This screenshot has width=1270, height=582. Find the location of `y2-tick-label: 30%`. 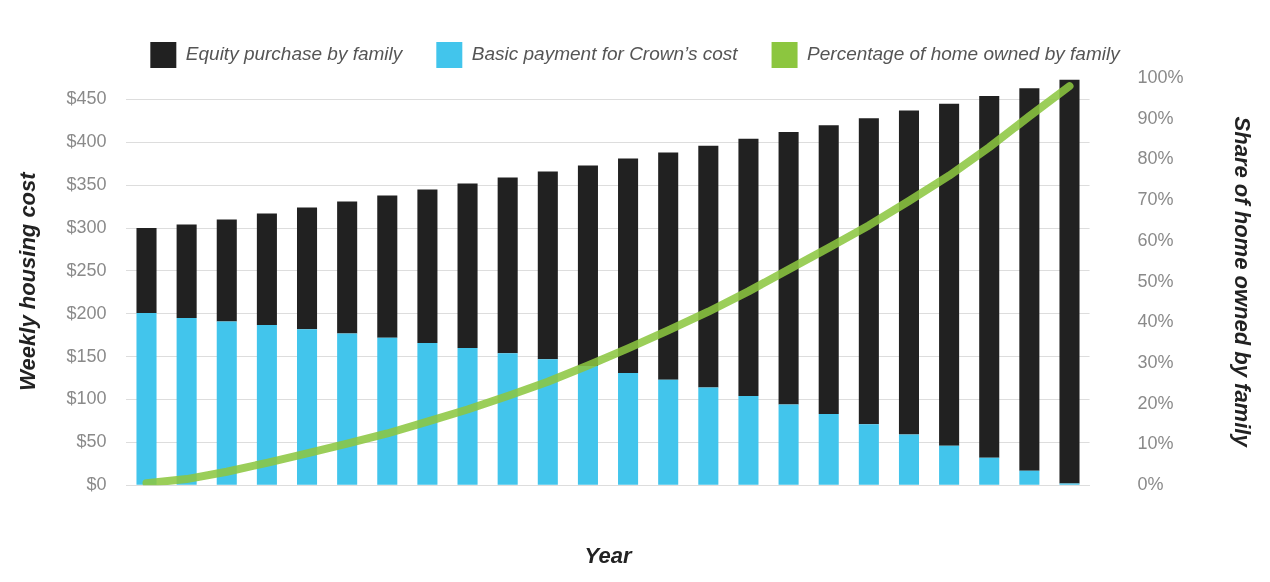

y2-tick-label: 30% is located at coordinates (1155, 362).